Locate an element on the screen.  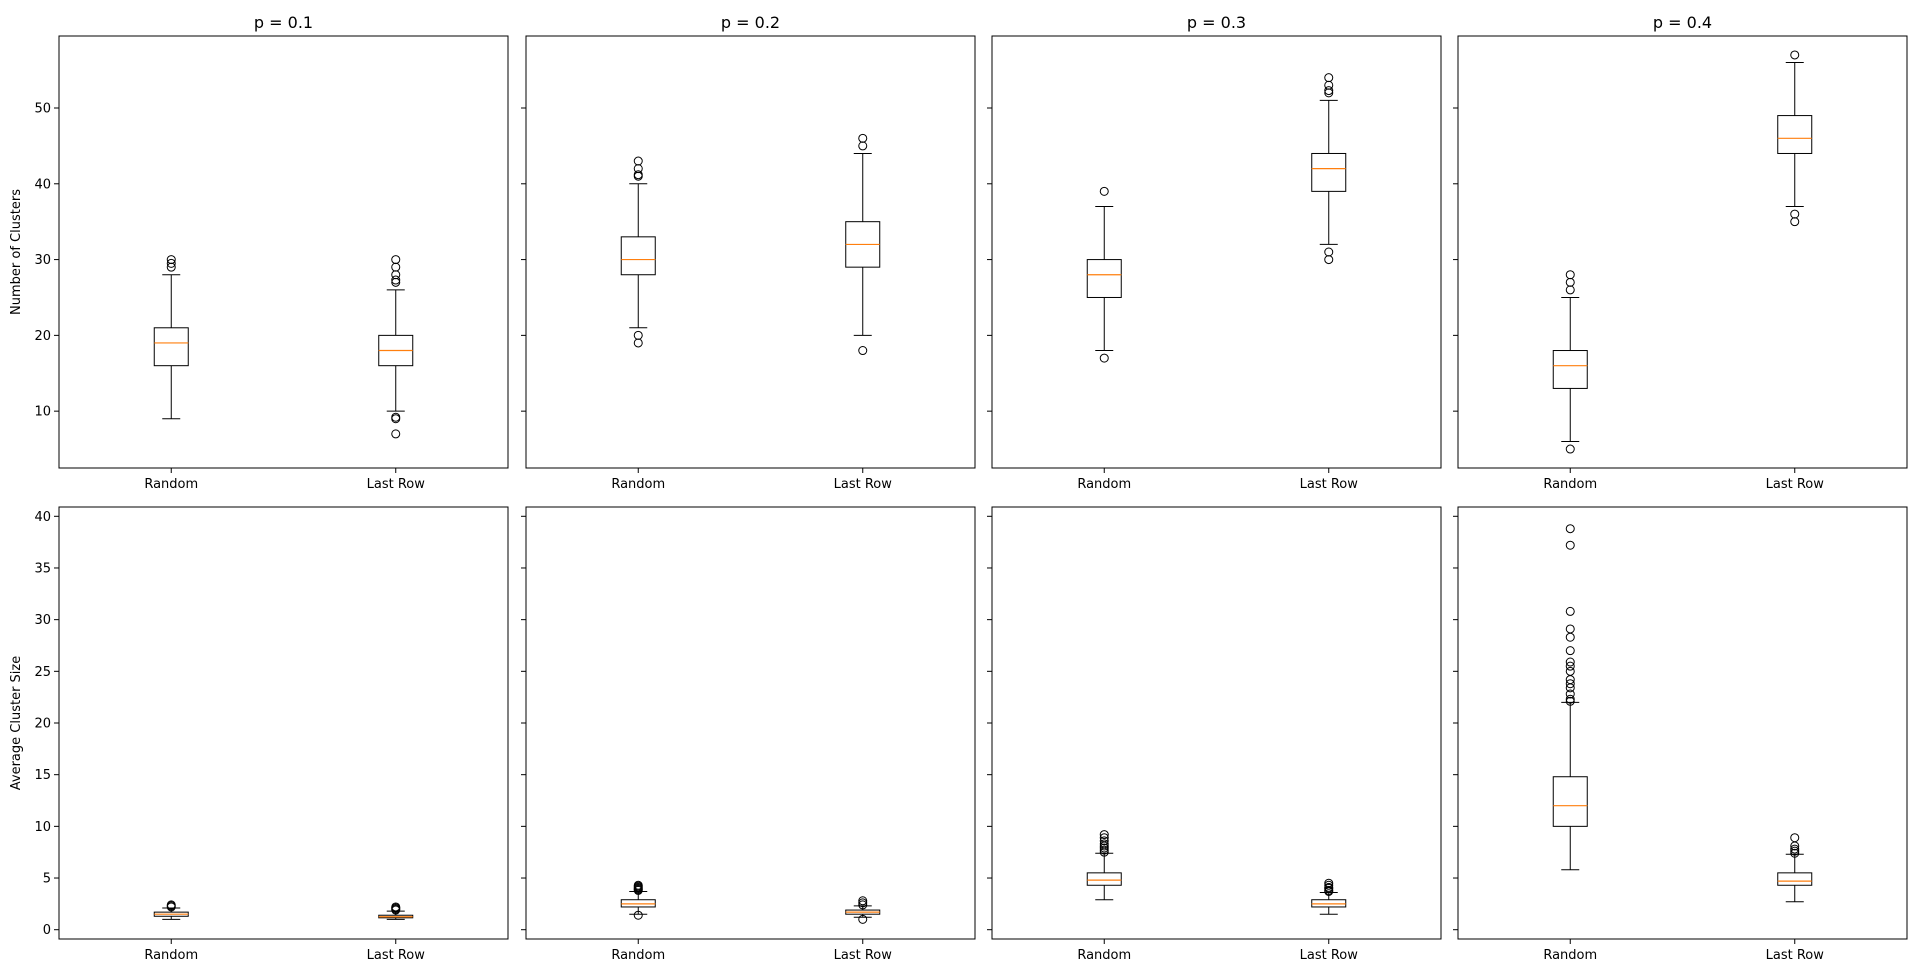
y-tick-label: 15 is located at coordinates (42, 775).